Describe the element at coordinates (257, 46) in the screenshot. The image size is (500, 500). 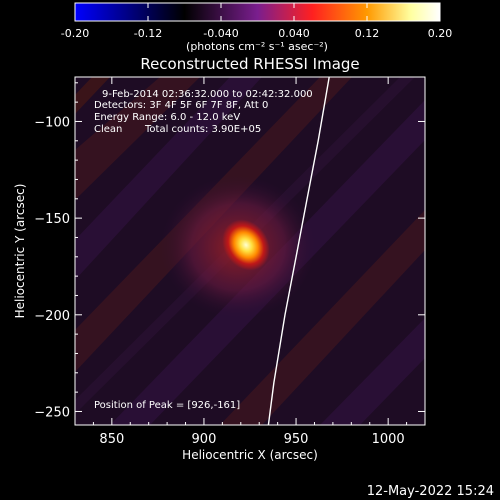
I see `colorbar-units-label: (photons cm⁻² s⁻¹ asec⁻²)` at that location.